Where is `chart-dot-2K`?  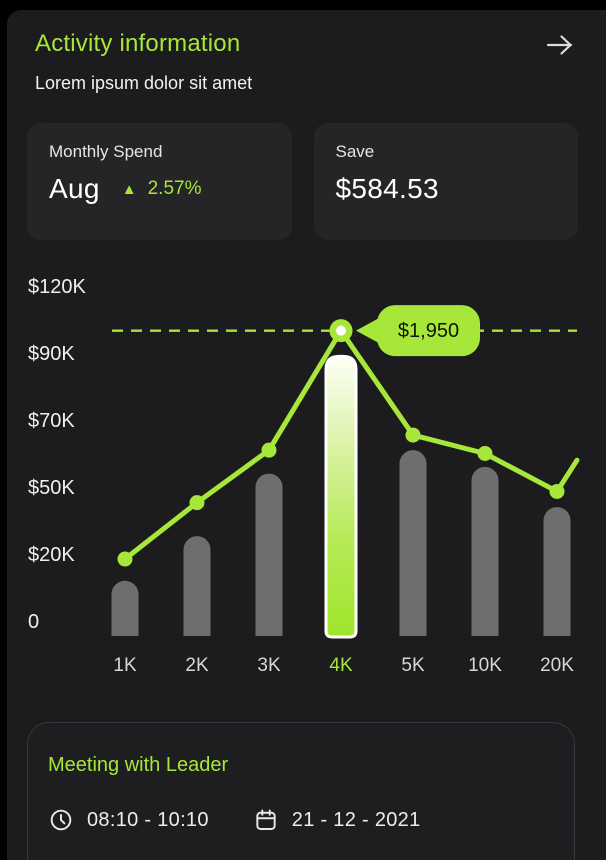
chart-dot-2K is located at coordinates (197, 503).